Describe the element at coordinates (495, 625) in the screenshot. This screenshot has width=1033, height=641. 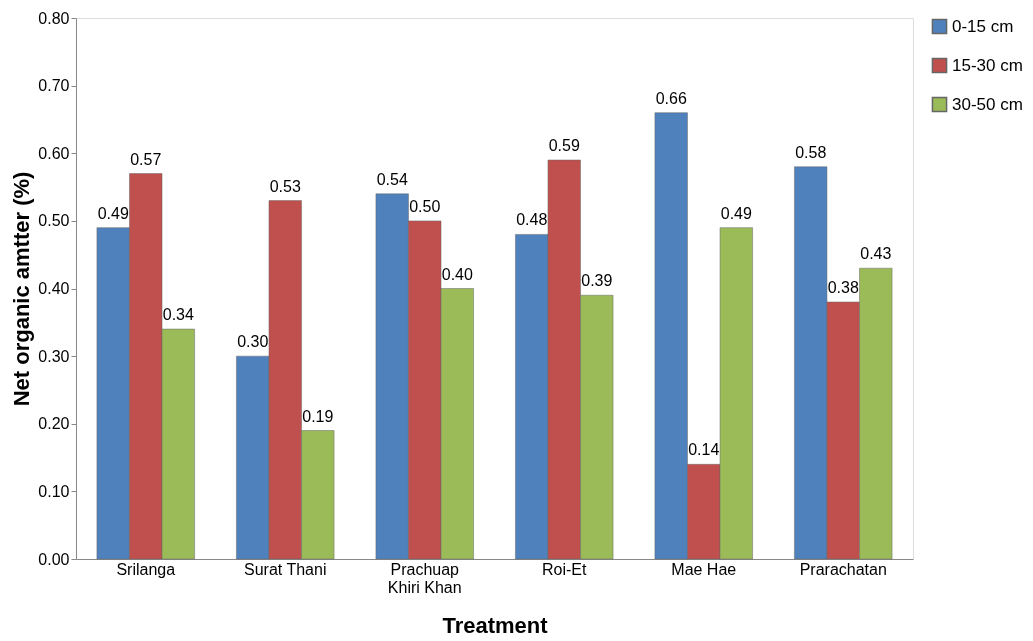
I see `x-axis-title: Treatment` at that location.